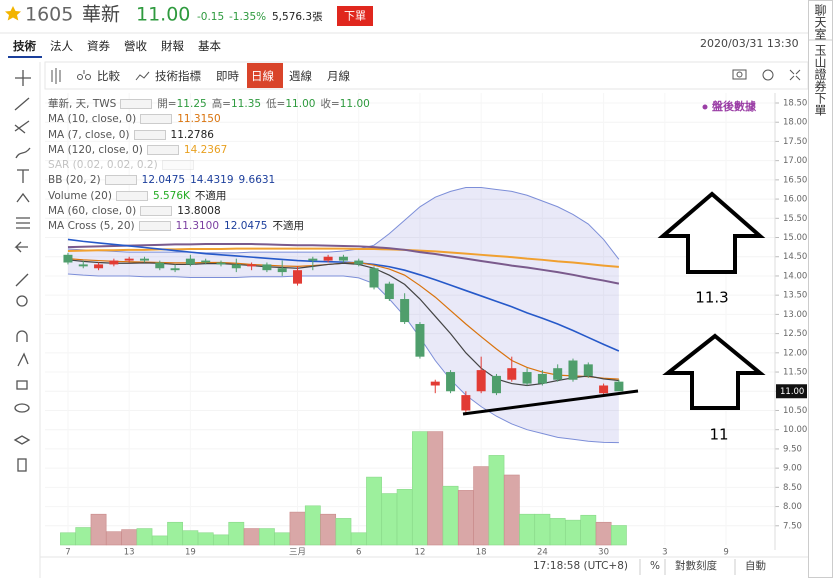  Describe the element at coordinates (163, 180) in the screenshot. I see `legend-value: 12.0475` at that location.